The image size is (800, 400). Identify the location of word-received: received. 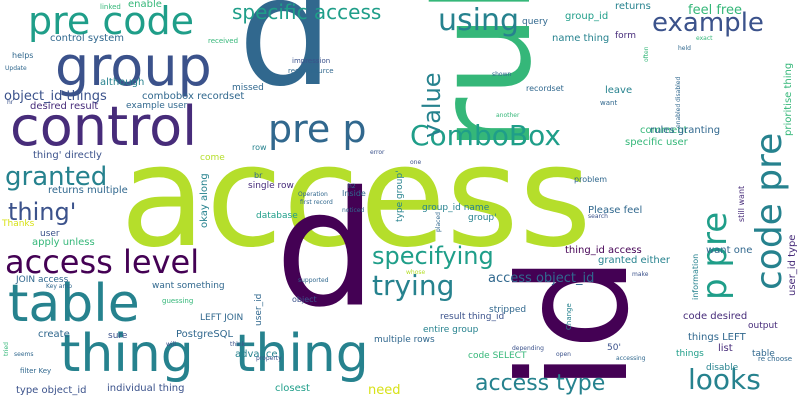
(223, 41).